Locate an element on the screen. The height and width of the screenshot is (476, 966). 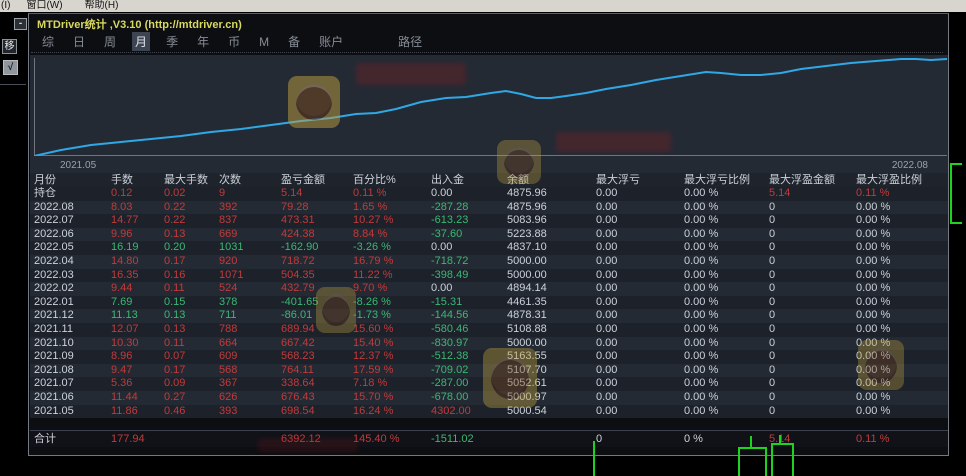
toolbar-item-6: 币 is located at coordinates (234, 42).